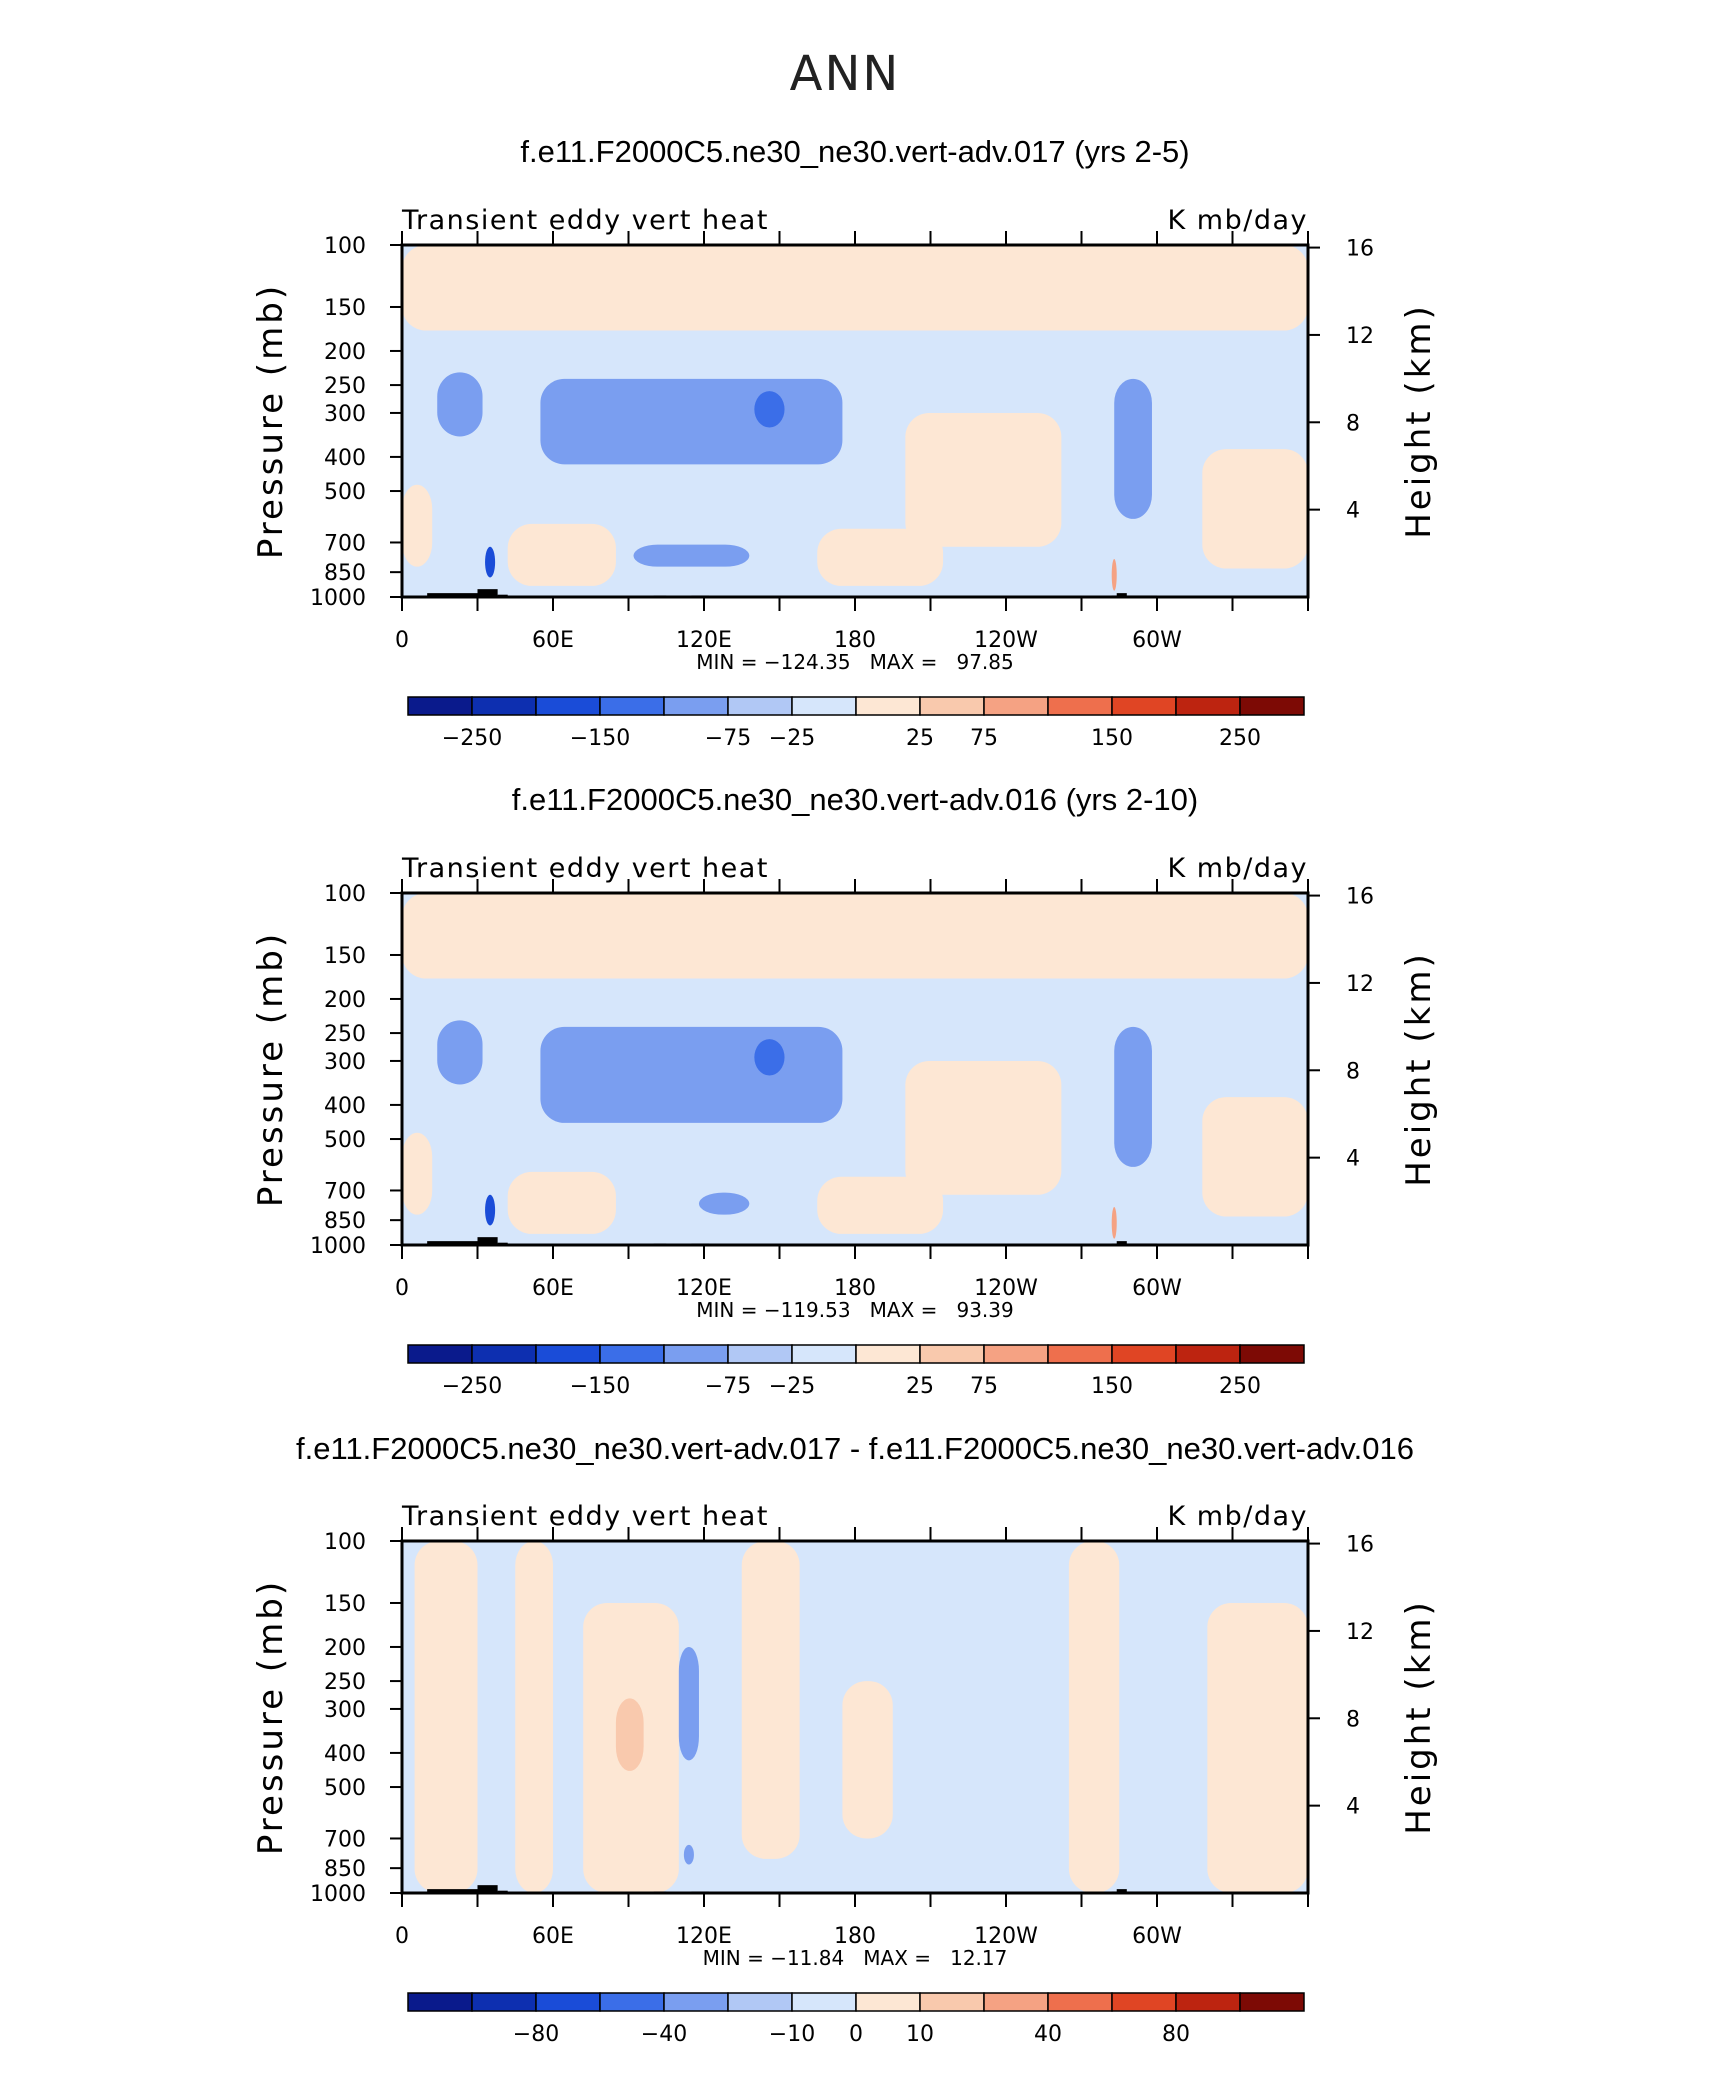 The image size is (1710, 2074). What do you see at coordinates (845, 74) in the screenshot?
I see `figure-title: ANN` at bounding box center [845, 74].